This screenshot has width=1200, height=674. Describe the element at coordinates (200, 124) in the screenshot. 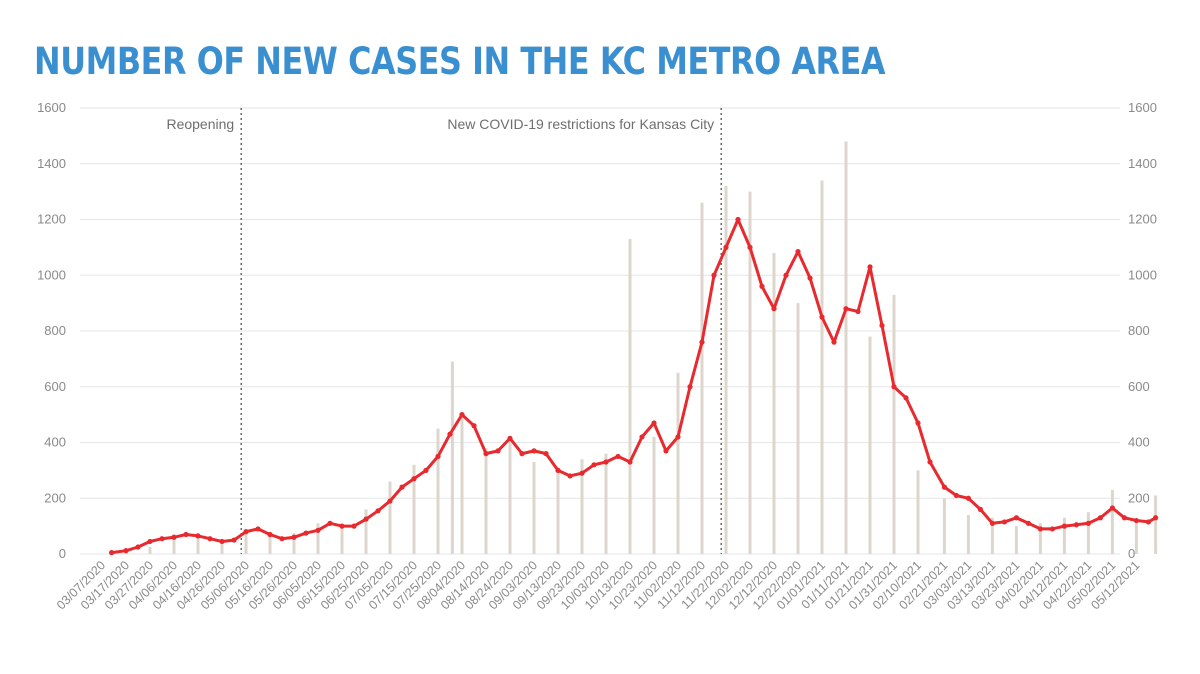

I see `annotation-label: Reopening` at that location.